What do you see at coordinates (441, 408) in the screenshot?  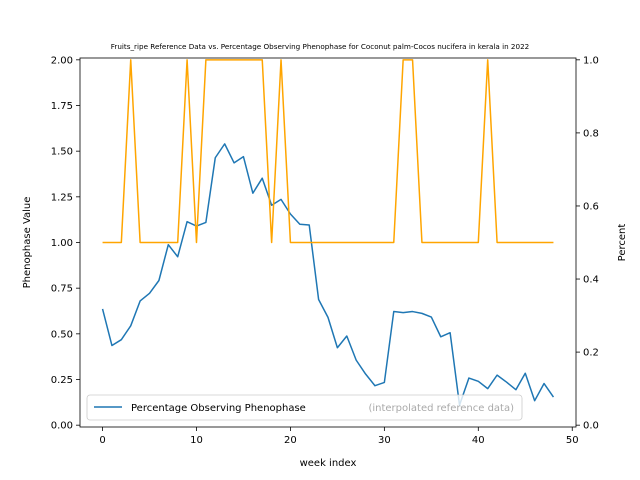 I see `legend-label-reference: (interpolated reference data)` at bounding box center [441, 408].